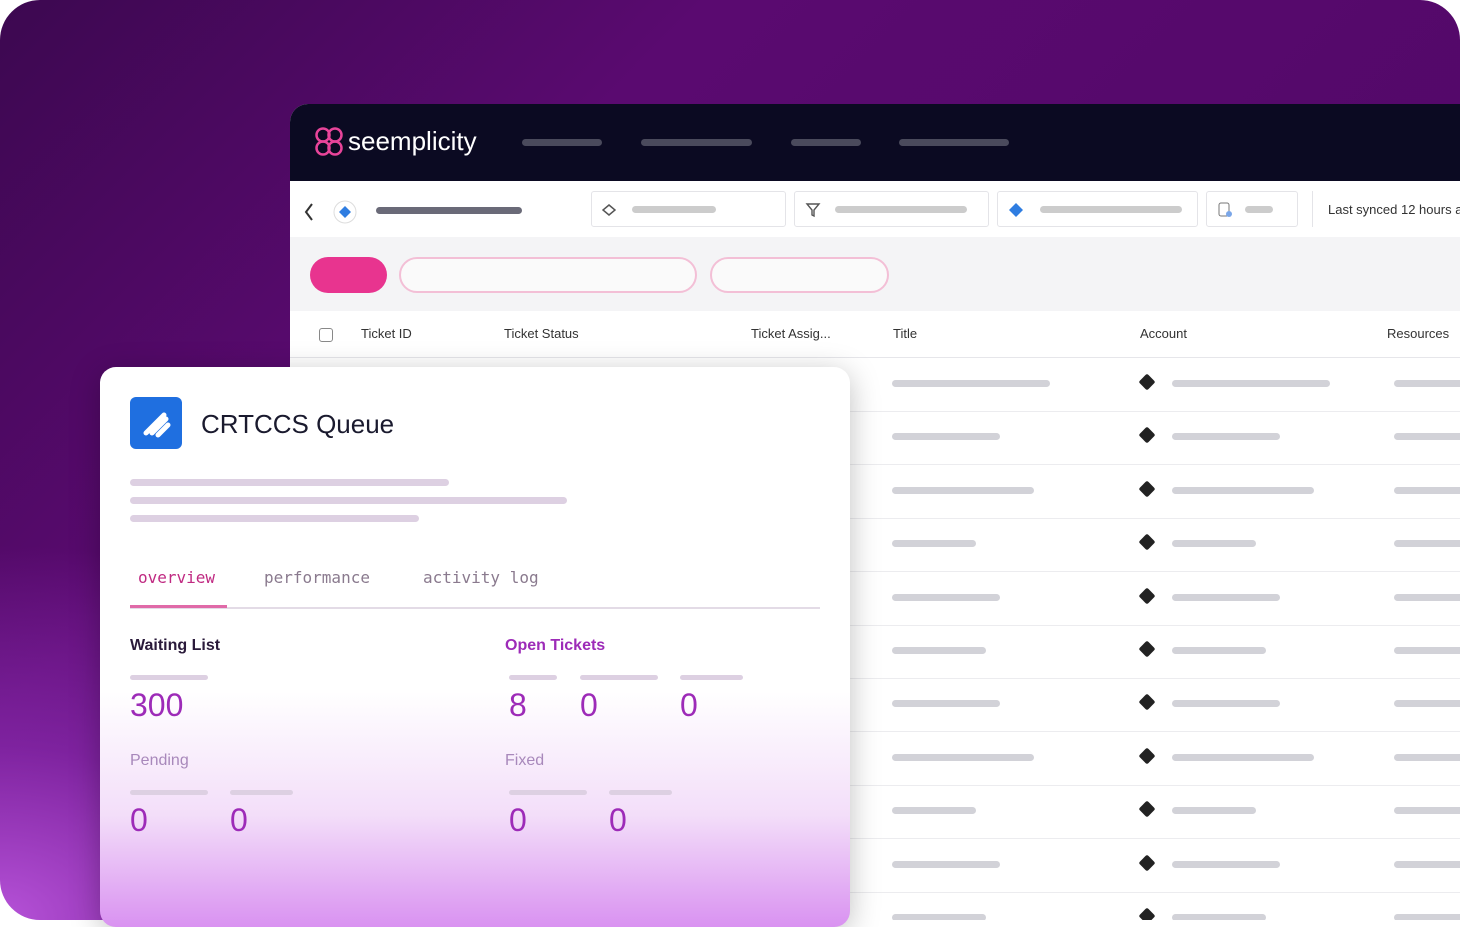  I want to click on column-header: Title, so click(905, 333).